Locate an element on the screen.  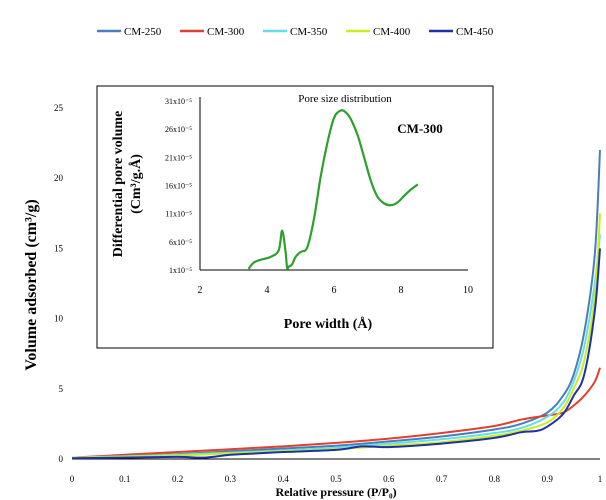
legend-label: CM-350 is located at coordinates (309, 32).